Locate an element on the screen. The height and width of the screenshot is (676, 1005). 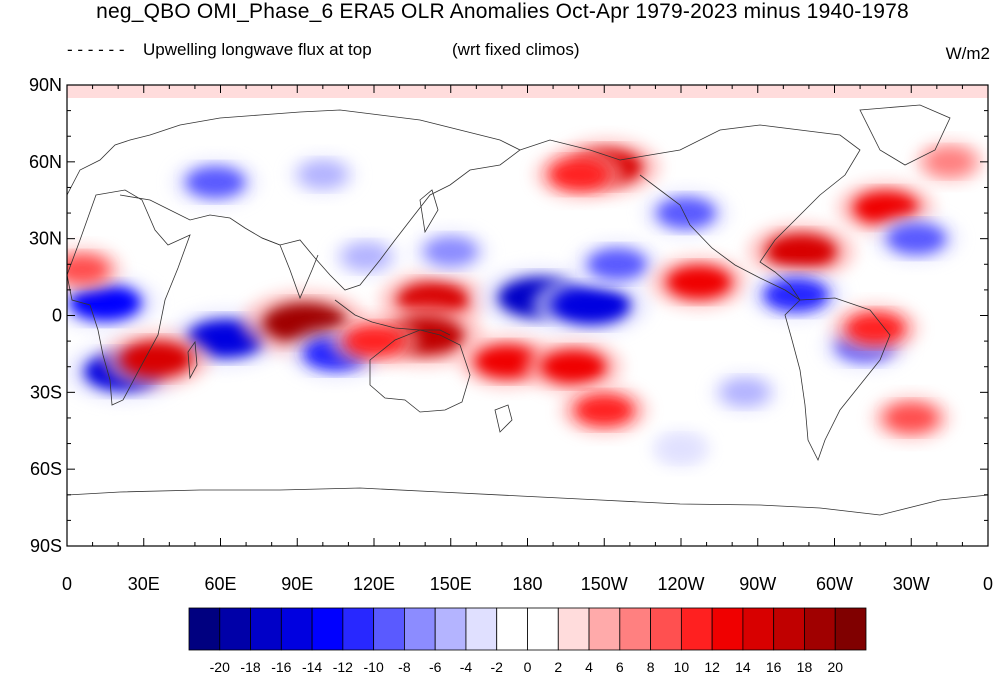
colorbar-label: 6 is located at coordinates (620, 667).